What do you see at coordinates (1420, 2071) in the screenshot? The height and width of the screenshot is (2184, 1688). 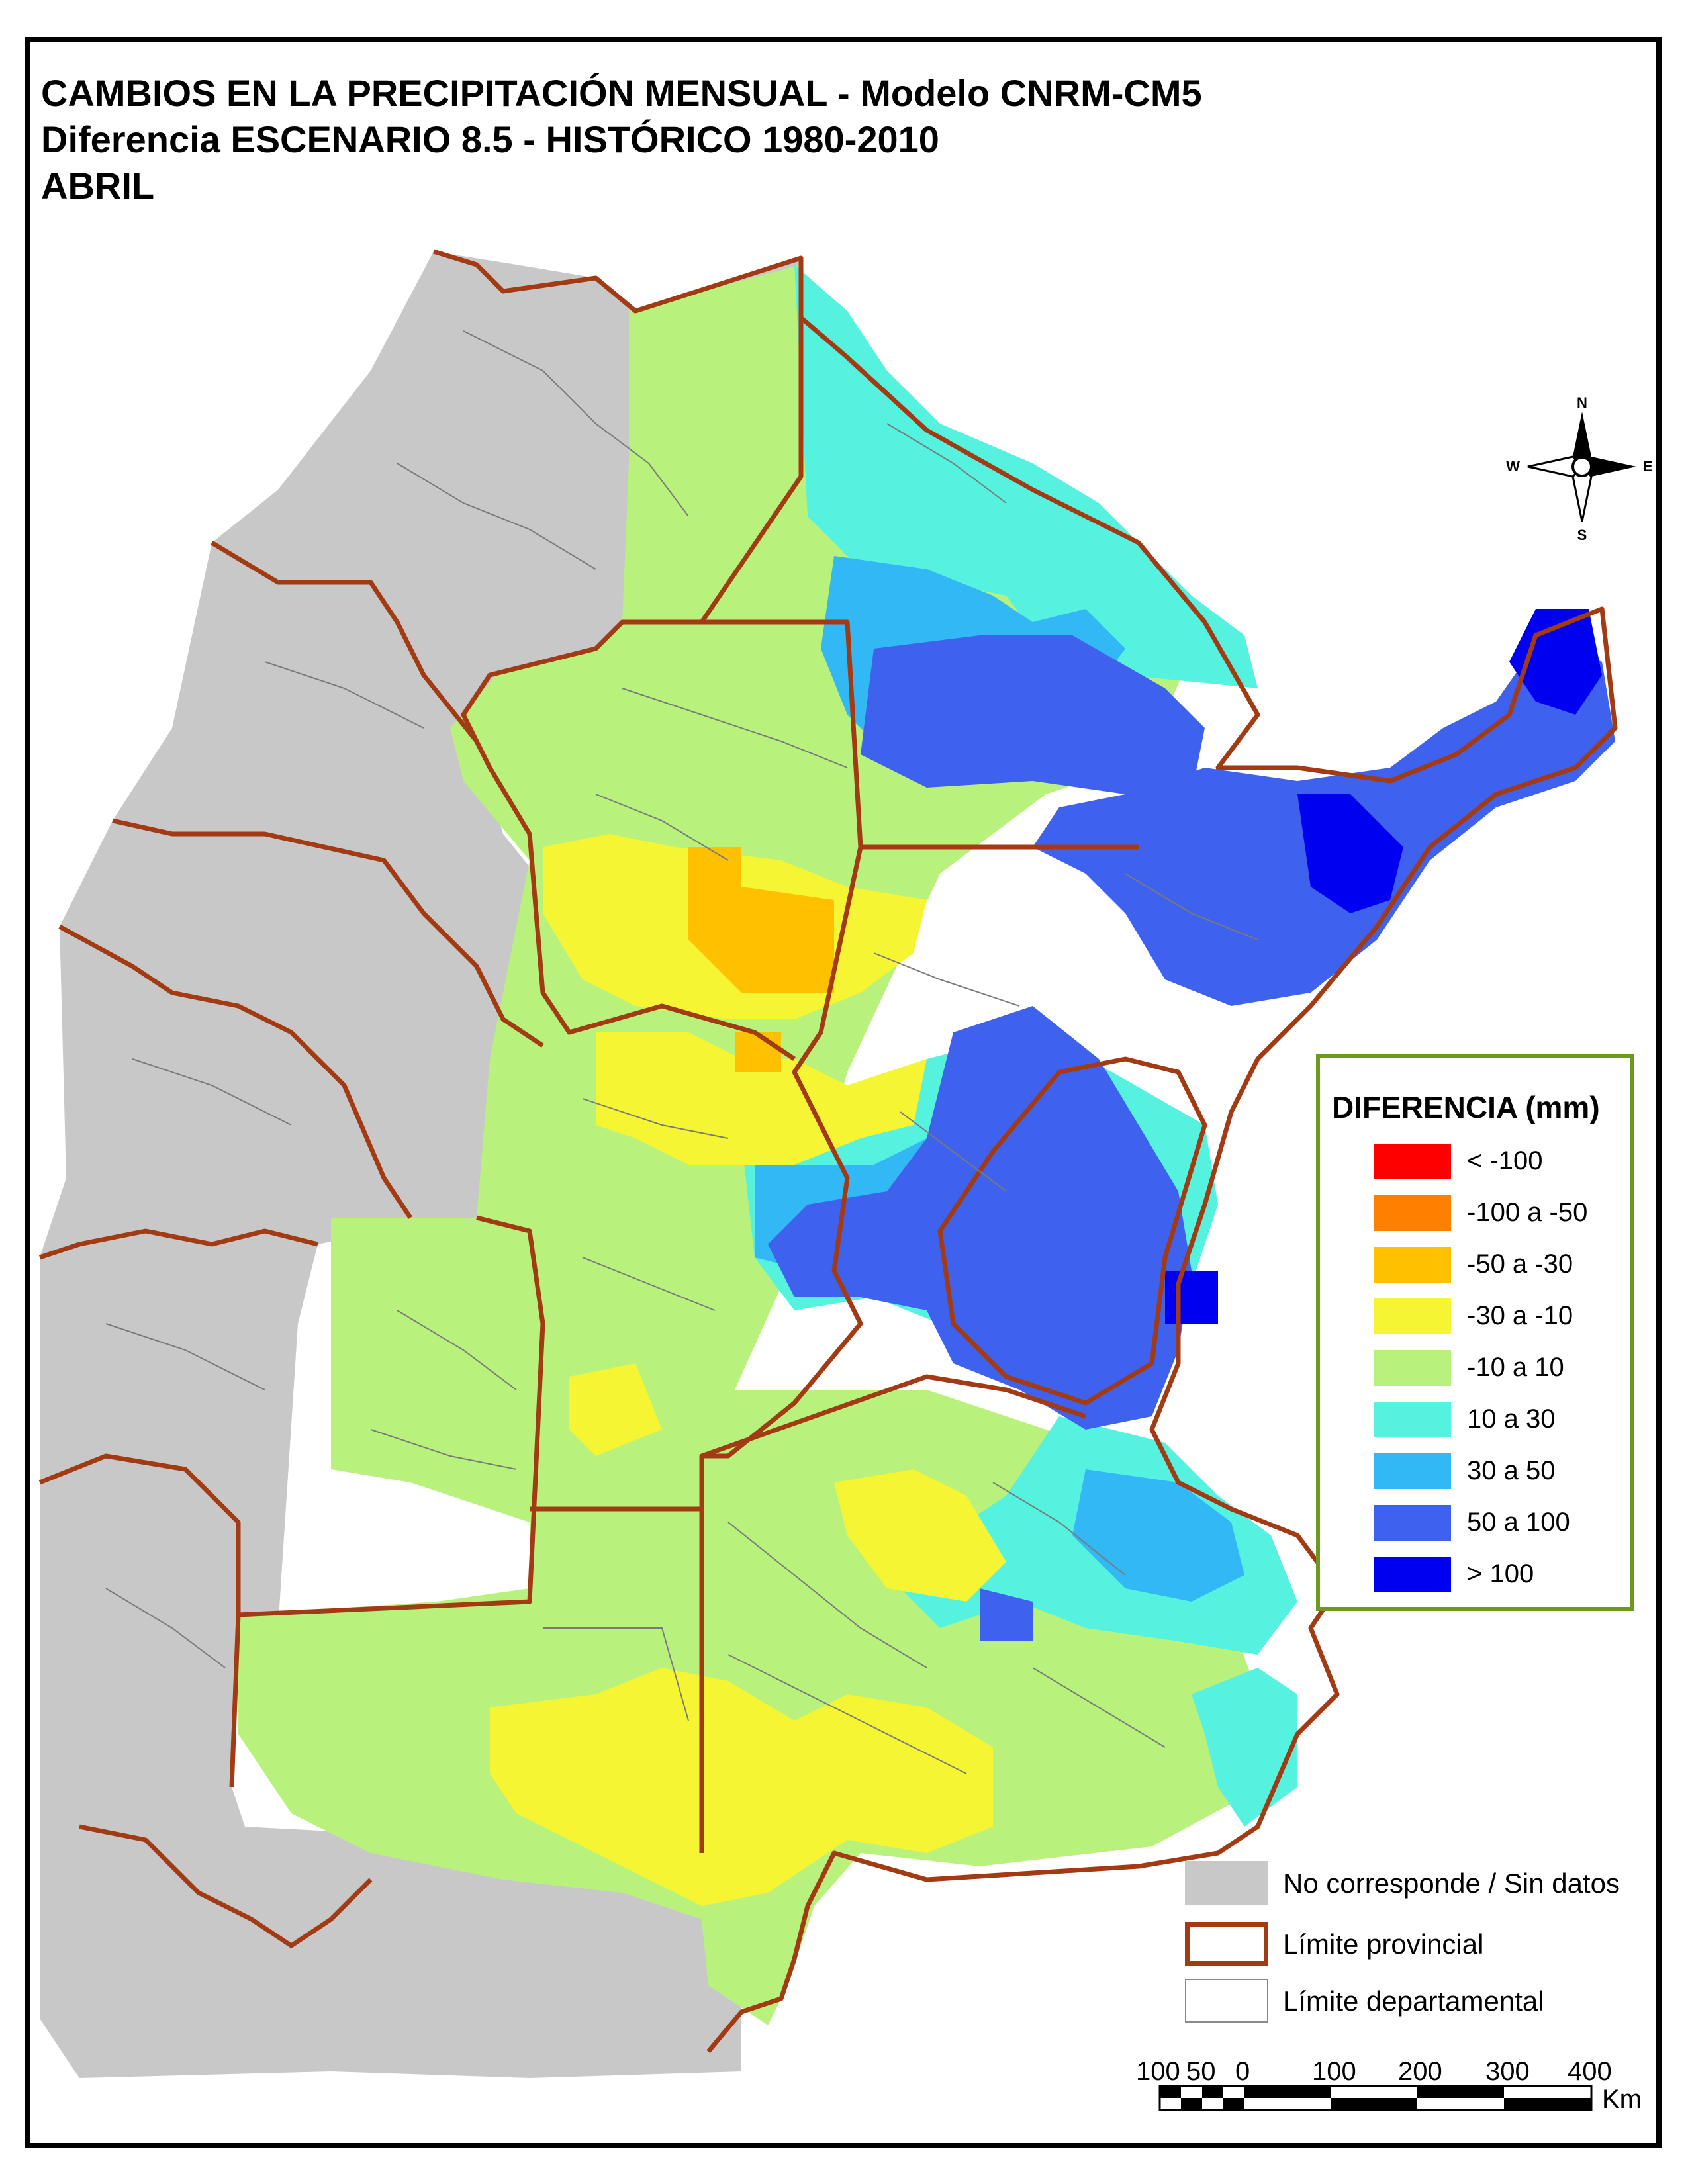 I see `scale-label-200: 200` at bounding box center [1420, 2071].